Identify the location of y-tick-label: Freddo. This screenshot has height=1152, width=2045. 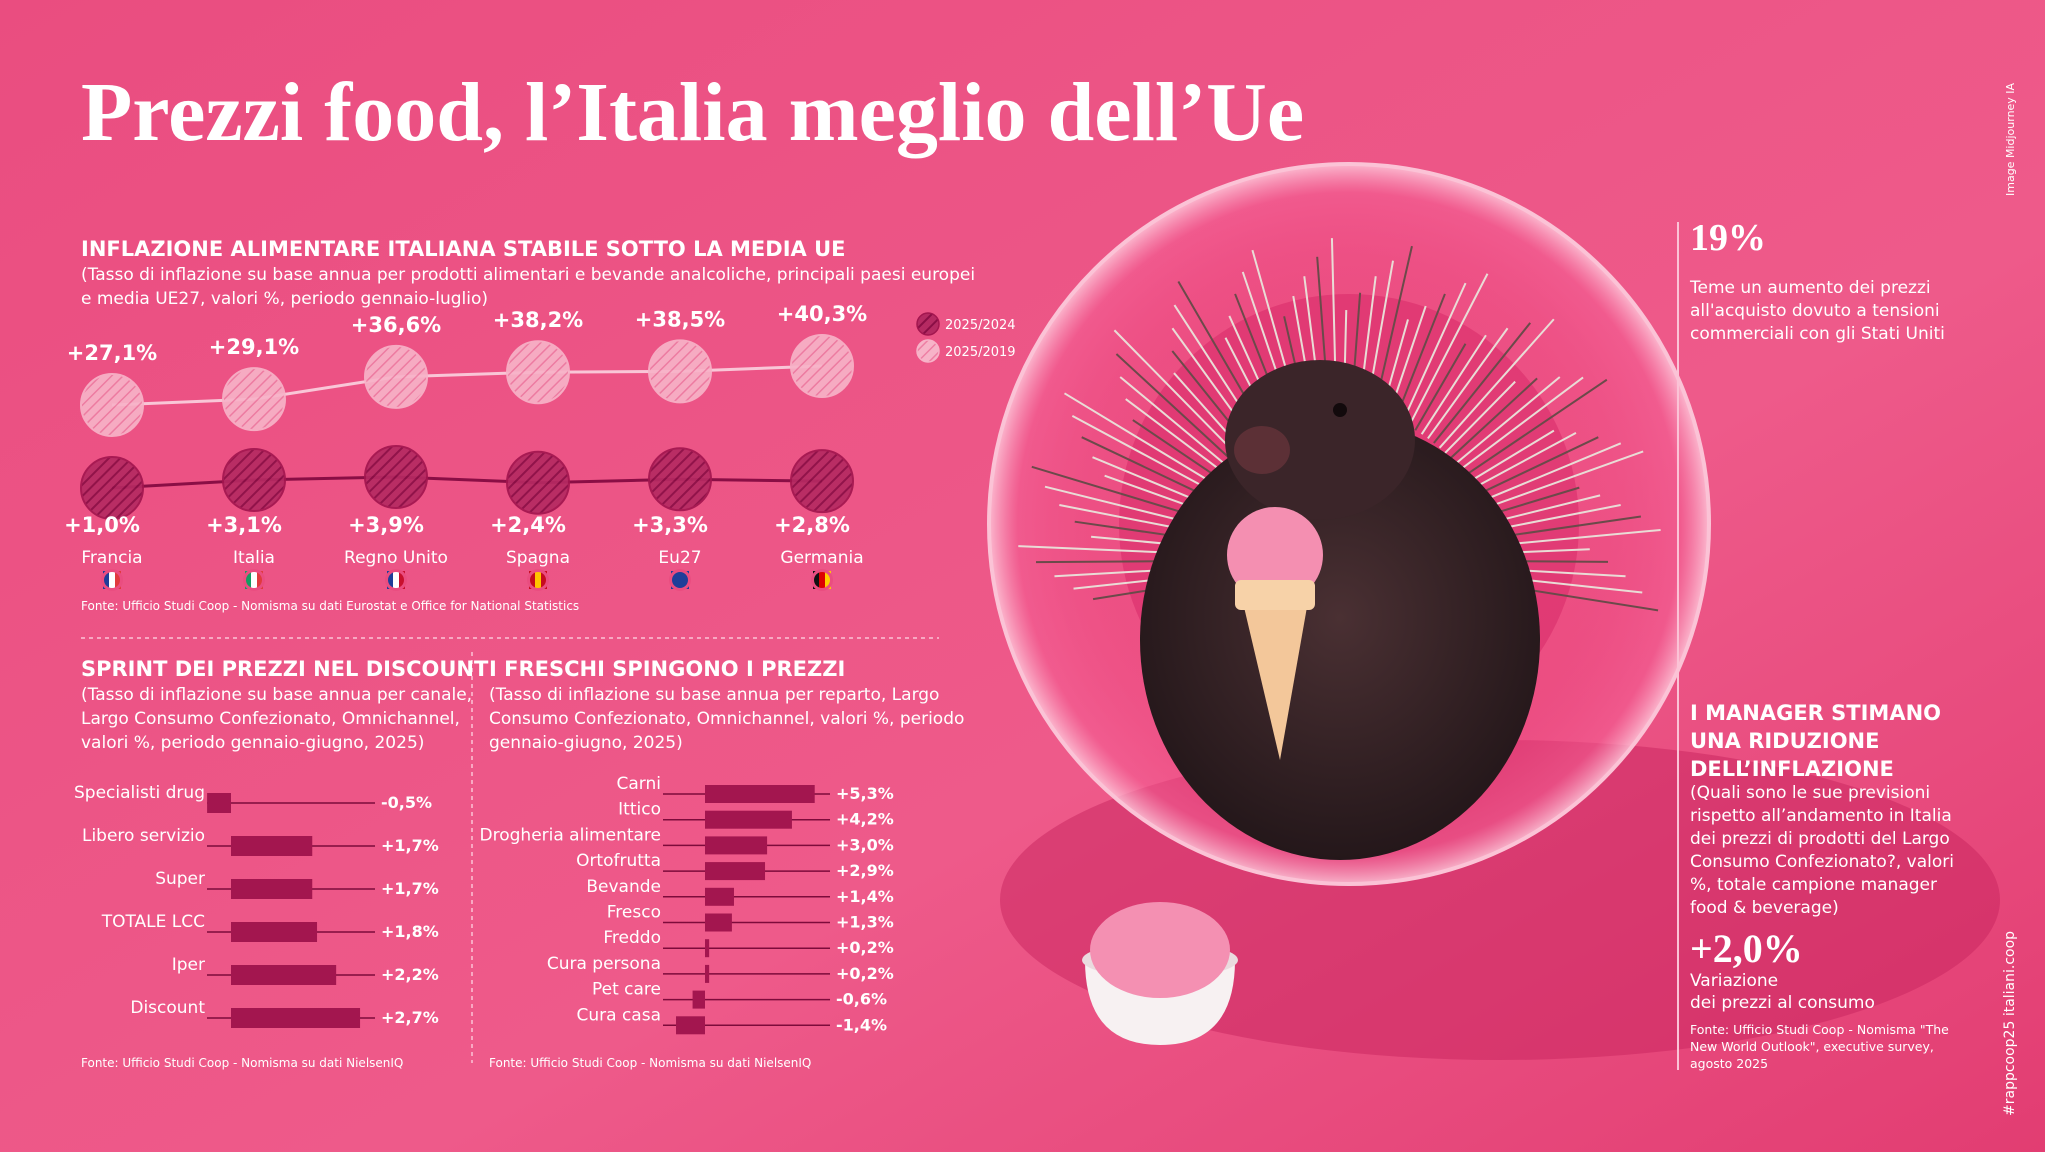
(632, 938).